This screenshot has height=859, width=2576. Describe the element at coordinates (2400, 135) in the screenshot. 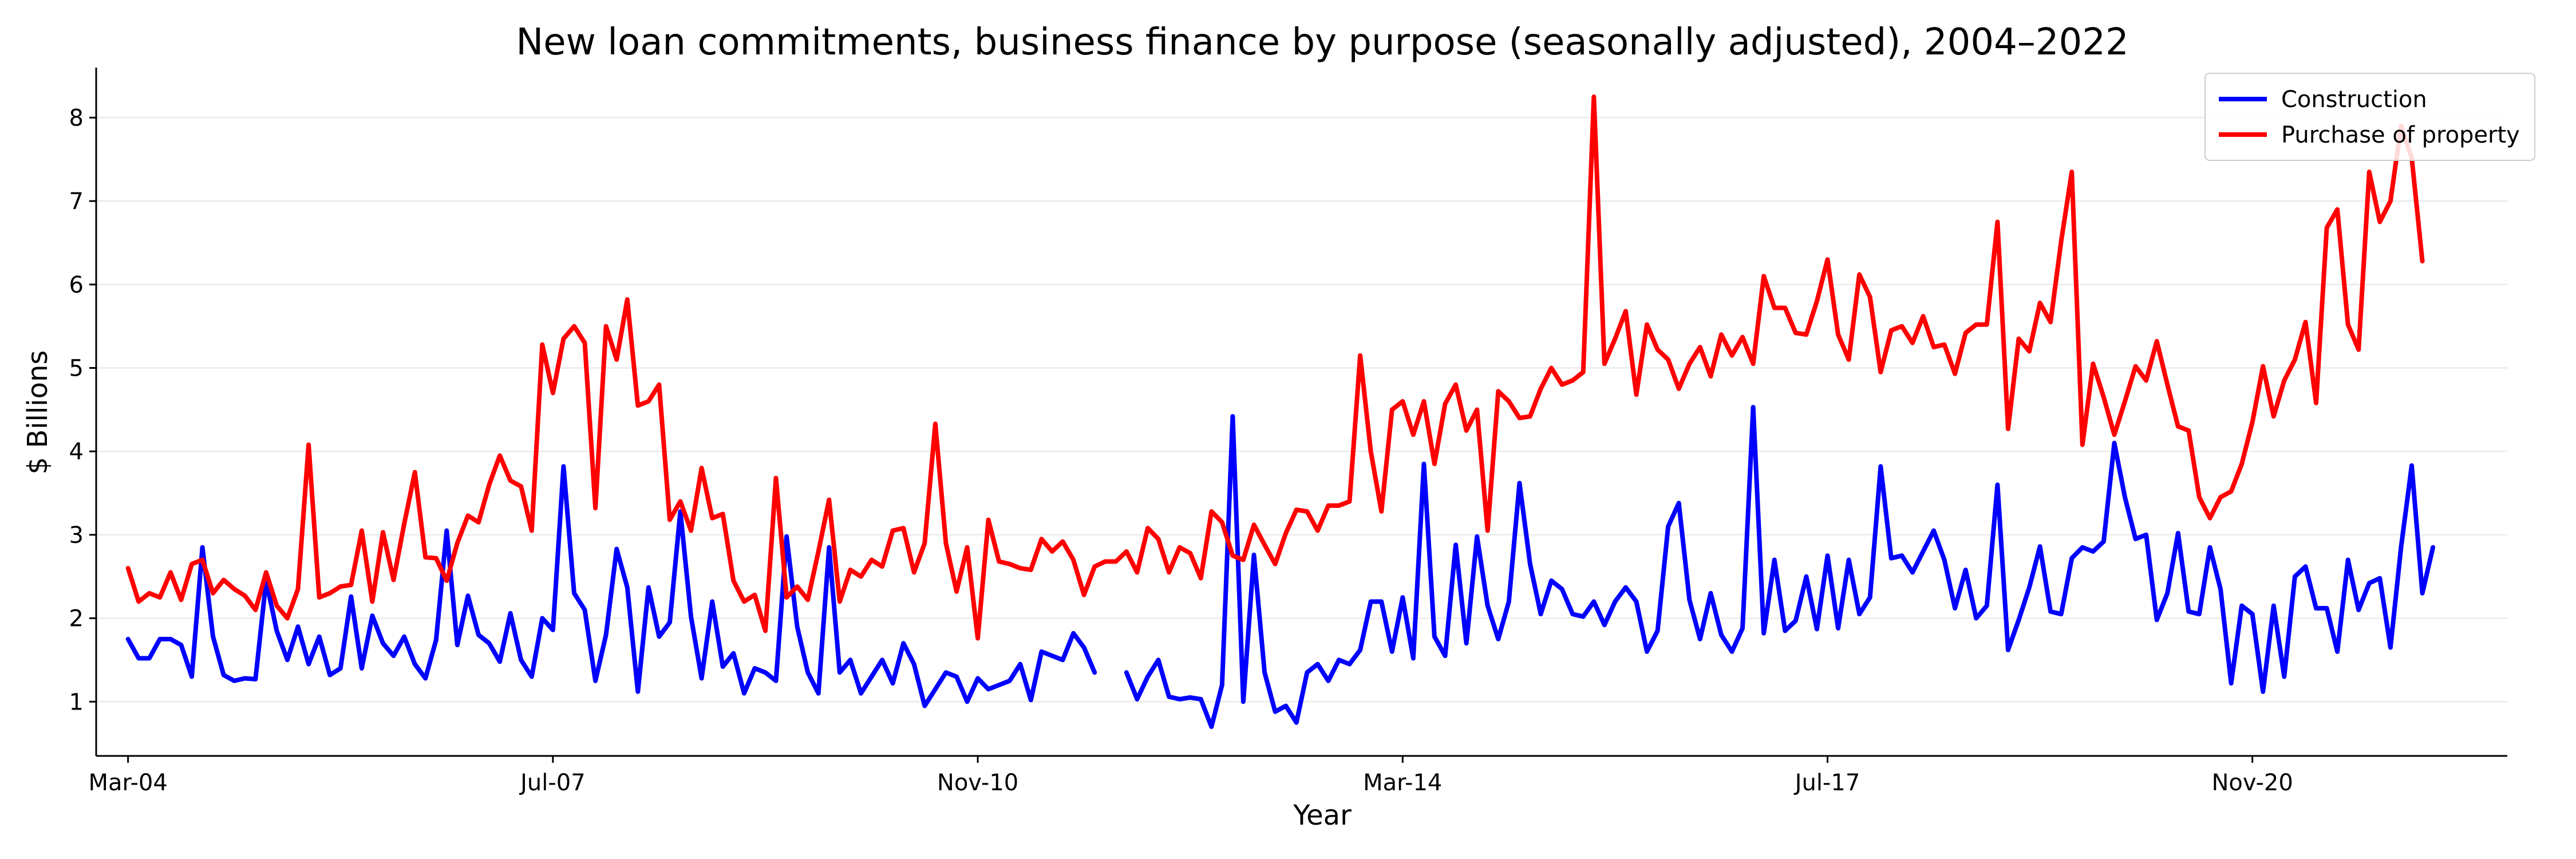

I see `legend-label-purchase-of-property: Purchase of property` at that location.